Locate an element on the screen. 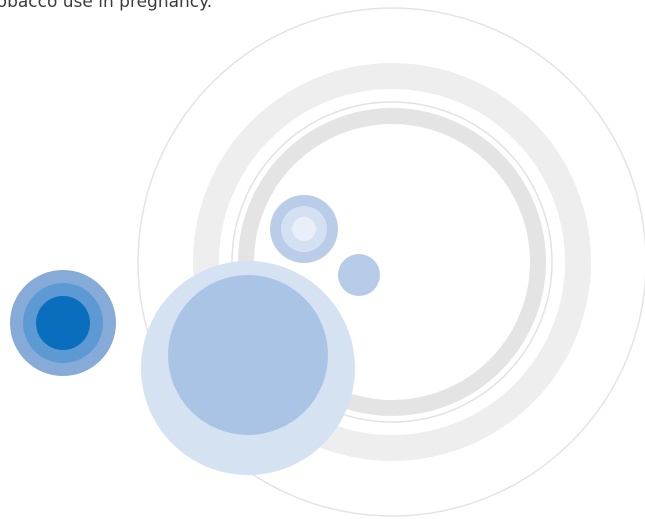 Image resolution: width=645 pixels, height=519 pixels. blue-bubble is located at coordinates (63, 323).